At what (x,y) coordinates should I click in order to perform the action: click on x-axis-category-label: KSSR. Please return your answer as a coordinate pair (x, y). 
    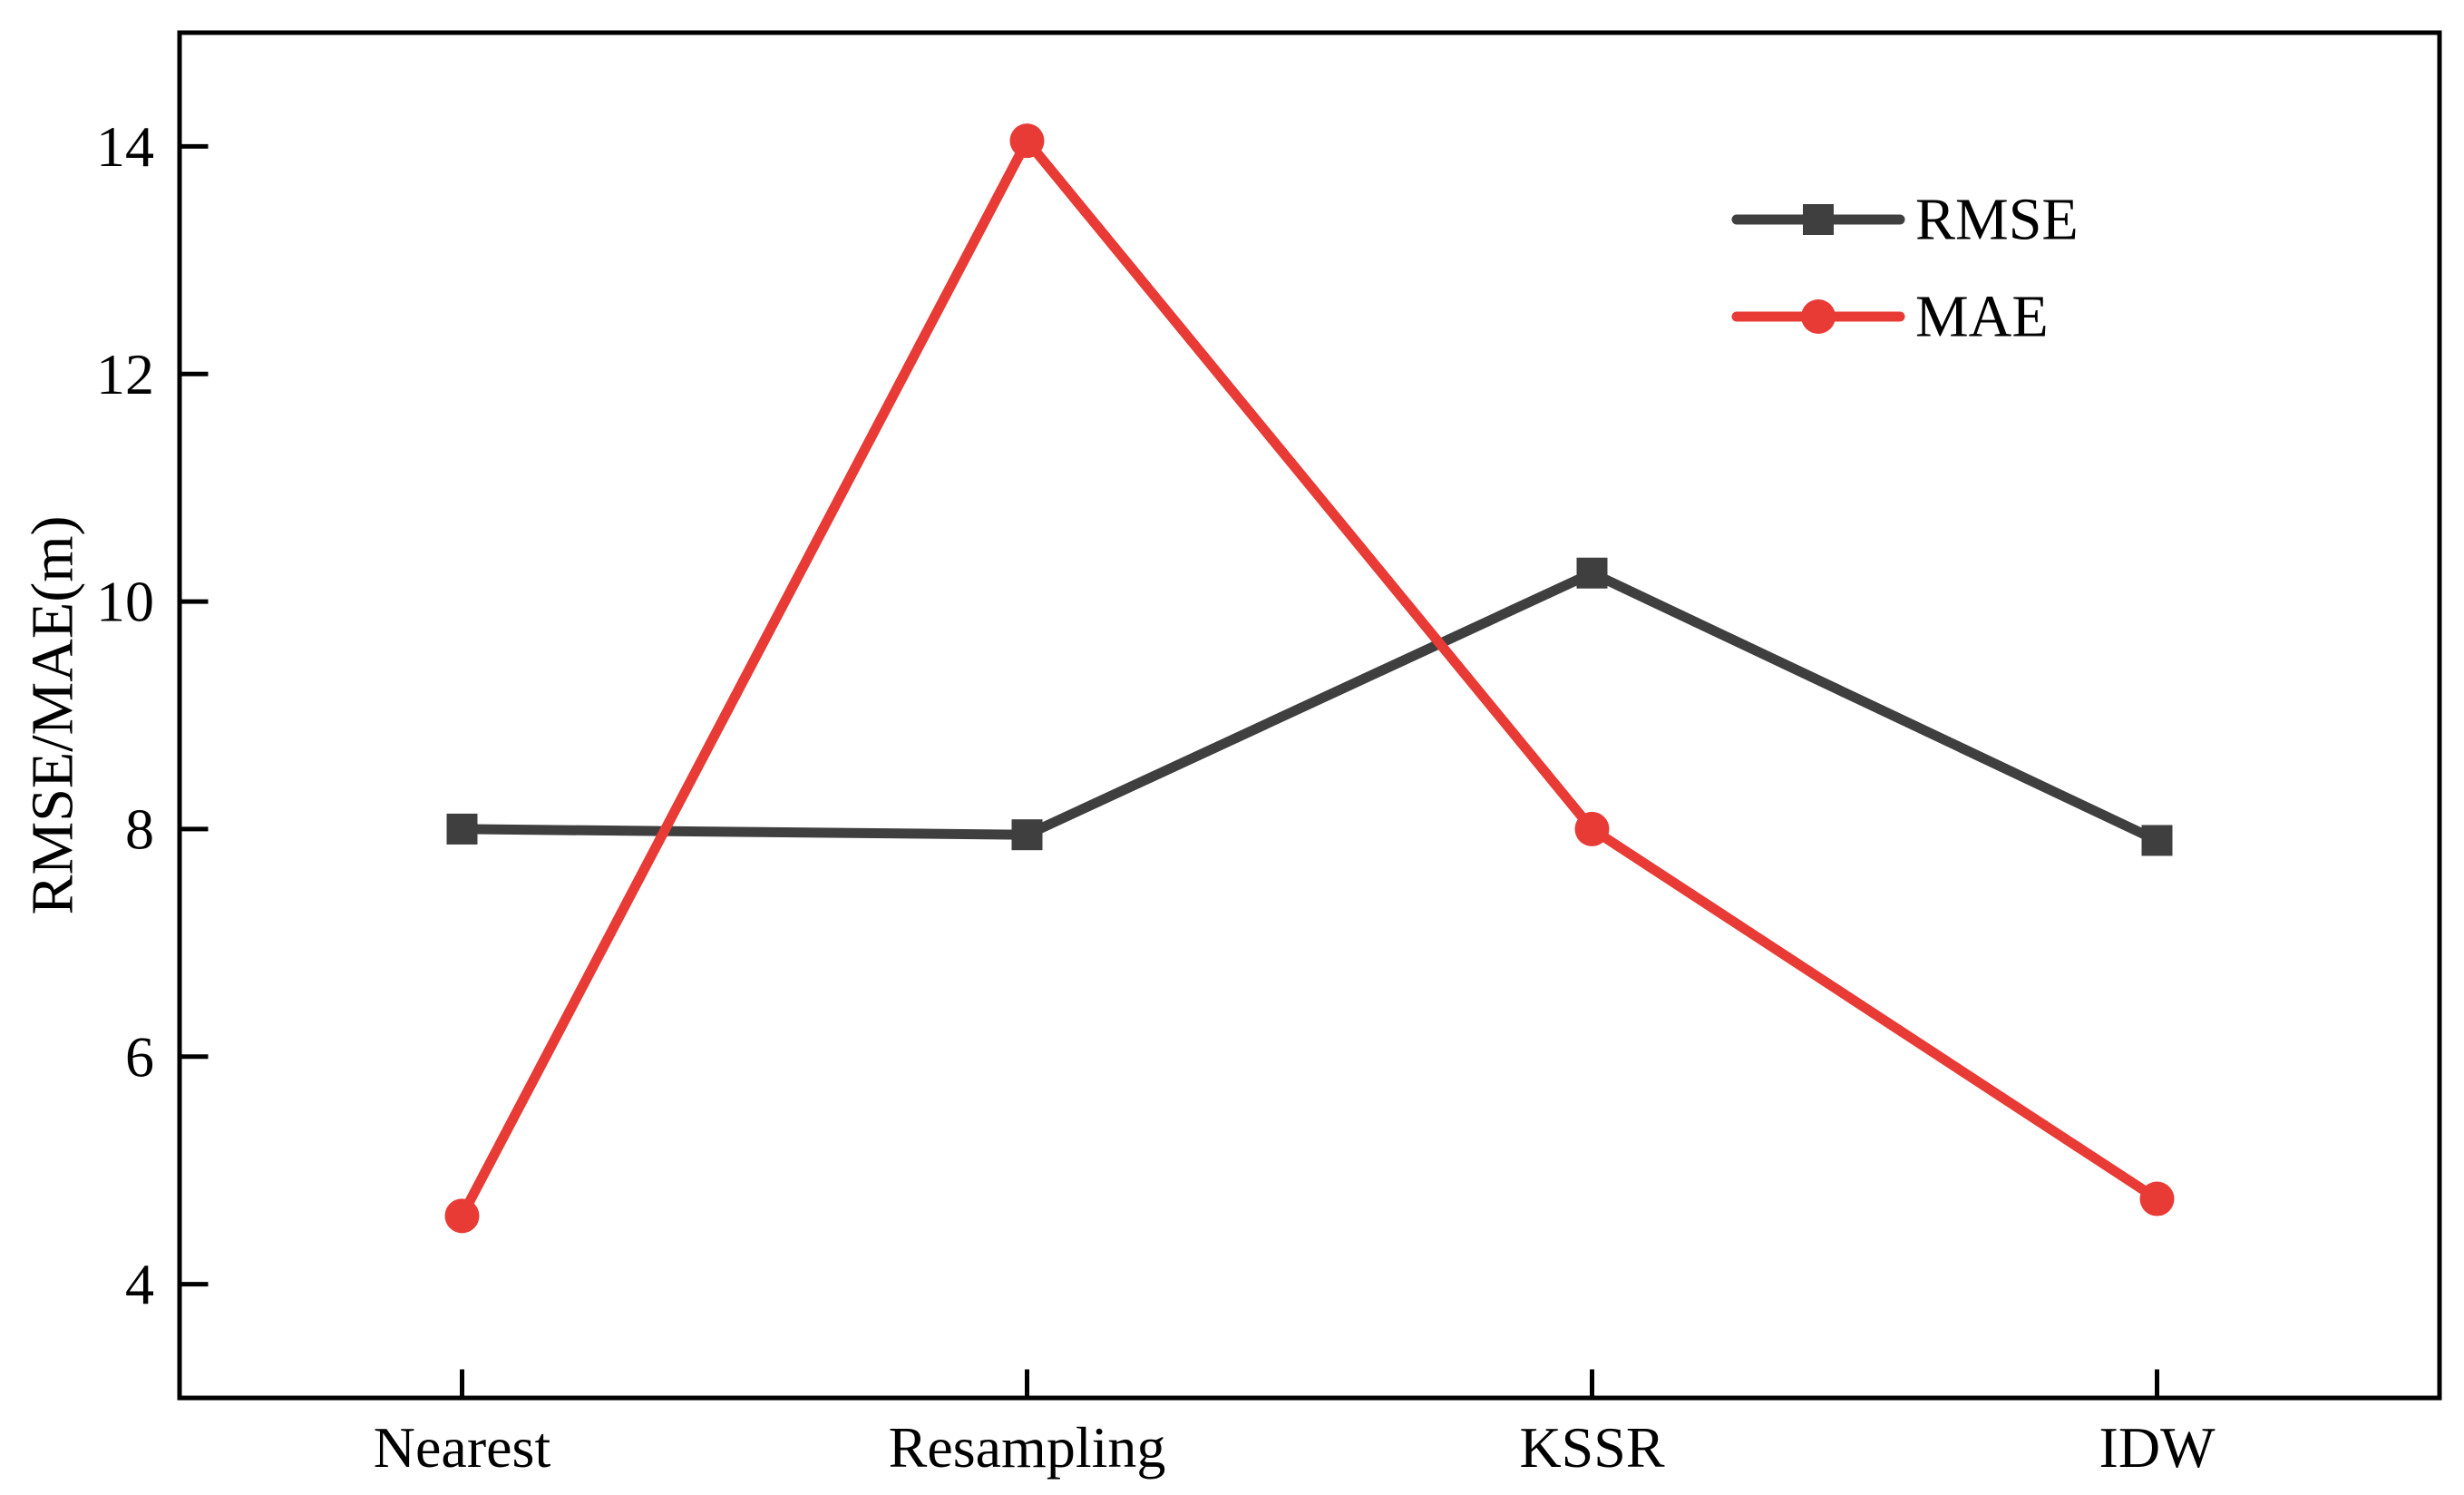
    Looking at the image, I should click on (1591, 1447).